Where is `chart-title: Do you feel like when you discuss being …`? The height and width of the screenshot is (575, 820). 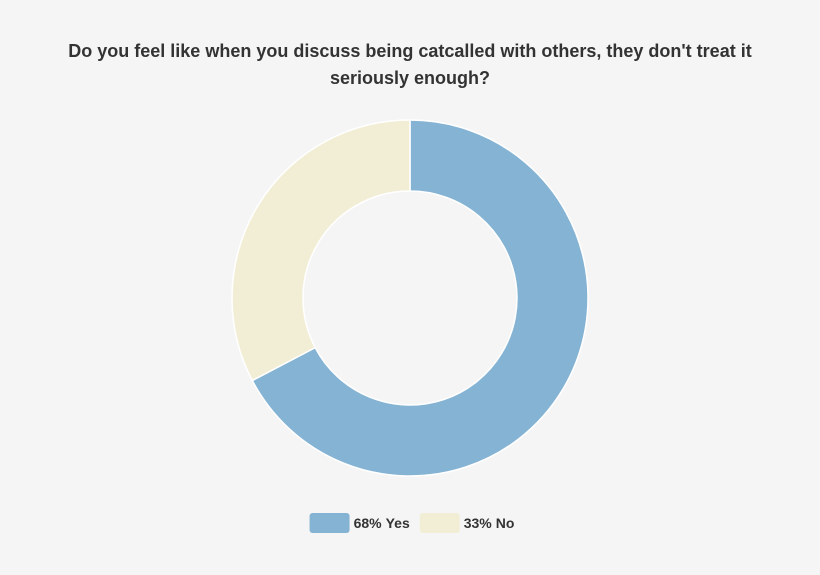 chart-title: Do you feel like when you discuss being … is located at coordinates (410, 64).